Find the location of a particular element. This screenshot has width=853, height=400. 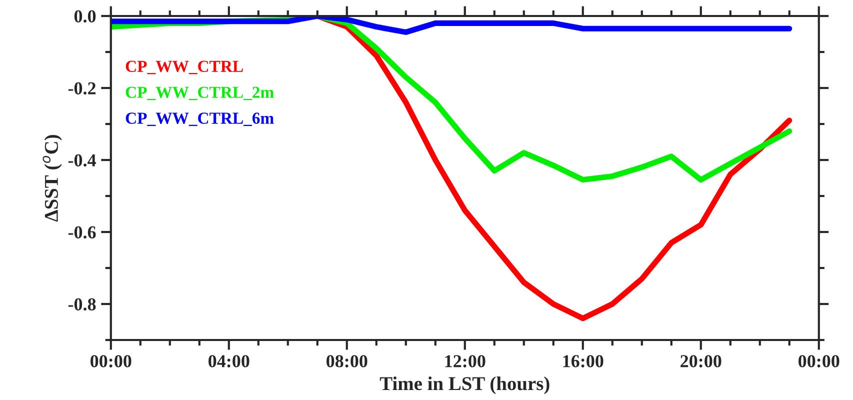

y-tick-label: -0.2 is located at coordinates (82, 88).